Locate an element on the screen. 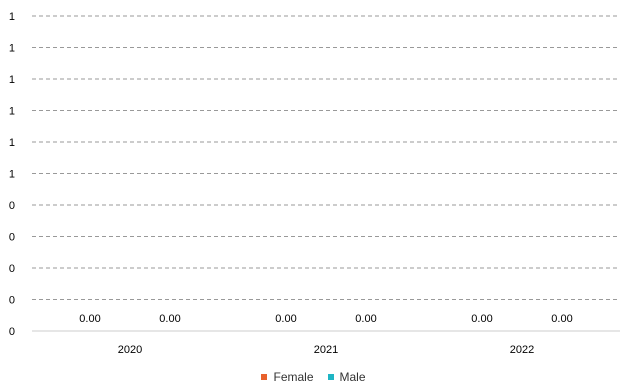 The width and height of the screenshot is (627, 390). legend-label-female: Female is located at coordinates (293, 377).